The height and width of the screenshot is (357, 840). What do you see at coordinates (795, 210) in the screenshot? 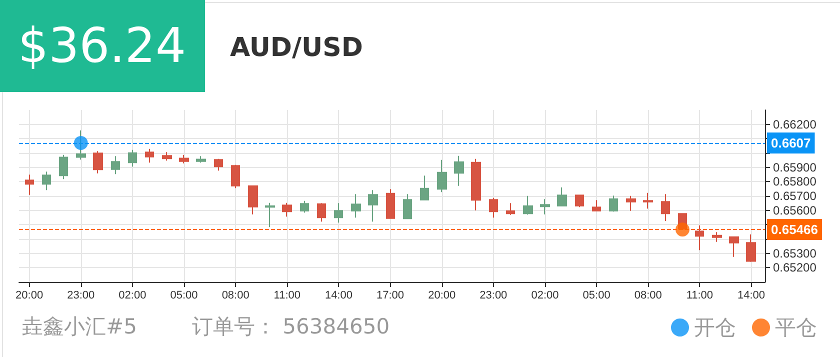
I see `y-tick-label: 0.65600` at bounding box center [795, 210].